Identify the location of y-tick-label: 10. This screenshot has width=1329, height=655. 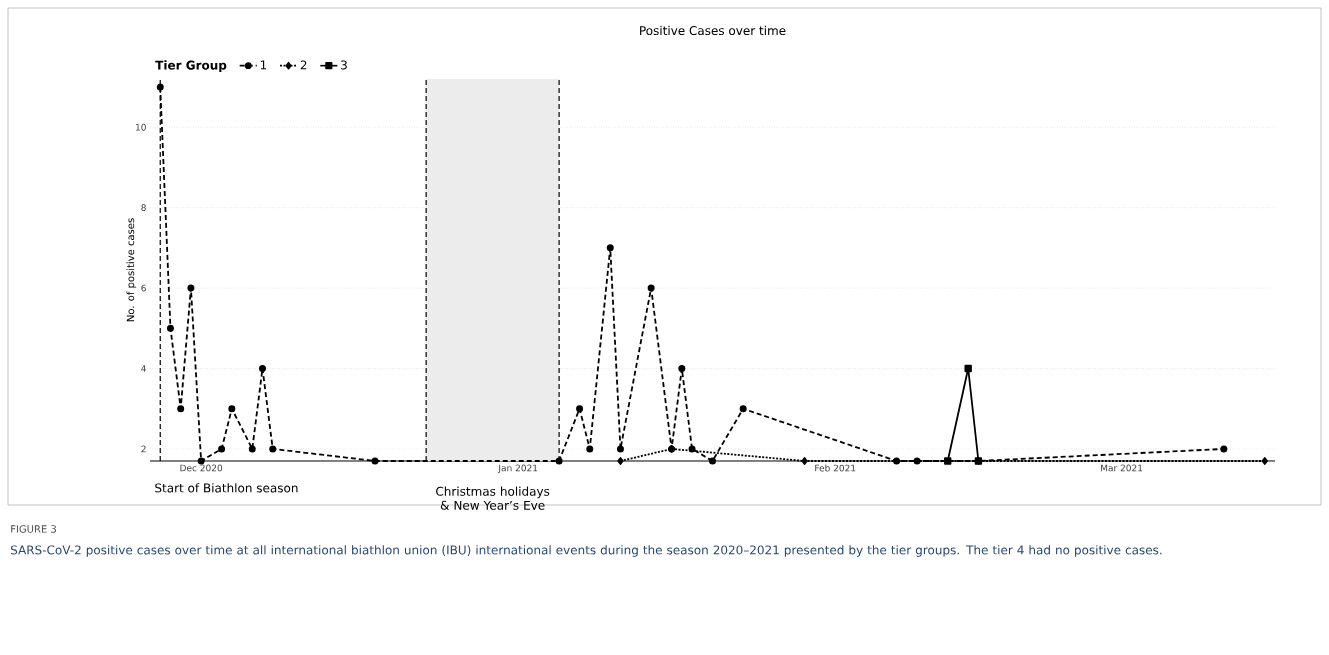
(141, 127).